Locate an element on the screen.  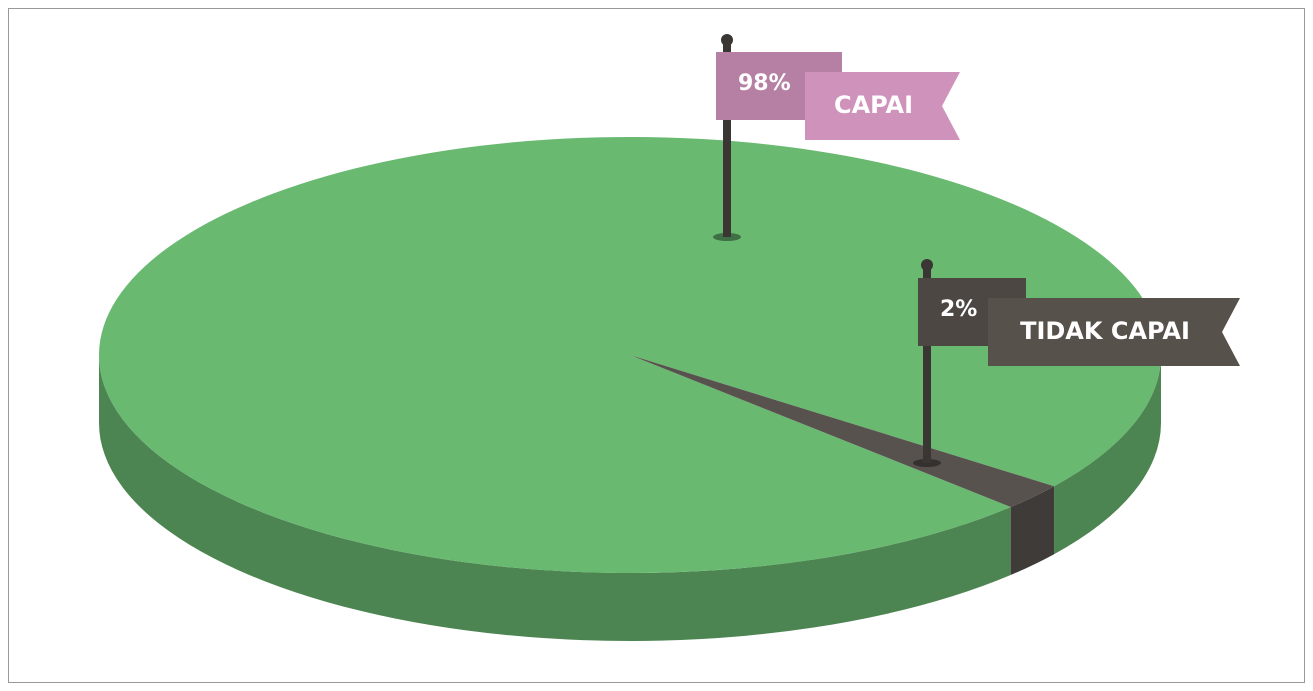
flag-name: TIDAK CAPAI is located at coordinates (1105, 331).